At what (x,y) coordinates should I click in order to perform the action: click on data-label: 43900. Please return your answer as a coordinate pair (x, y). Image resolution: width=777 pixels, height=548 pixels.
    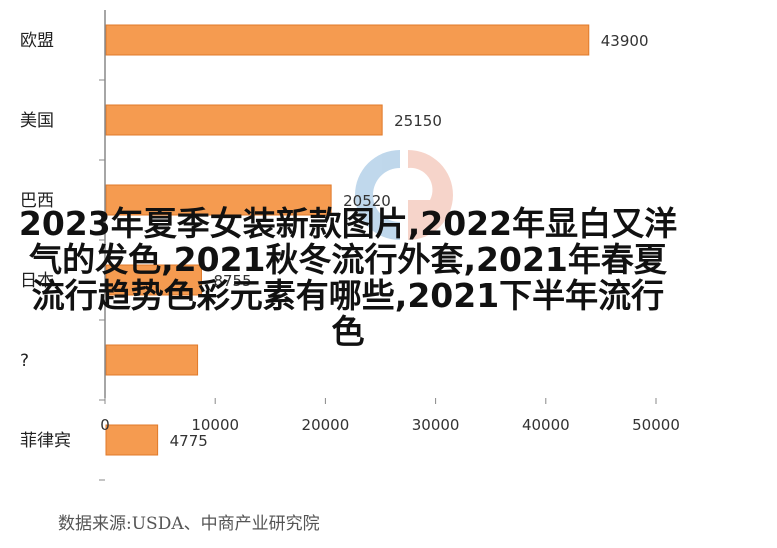
    Looking at the image, I should click on (625, 41).